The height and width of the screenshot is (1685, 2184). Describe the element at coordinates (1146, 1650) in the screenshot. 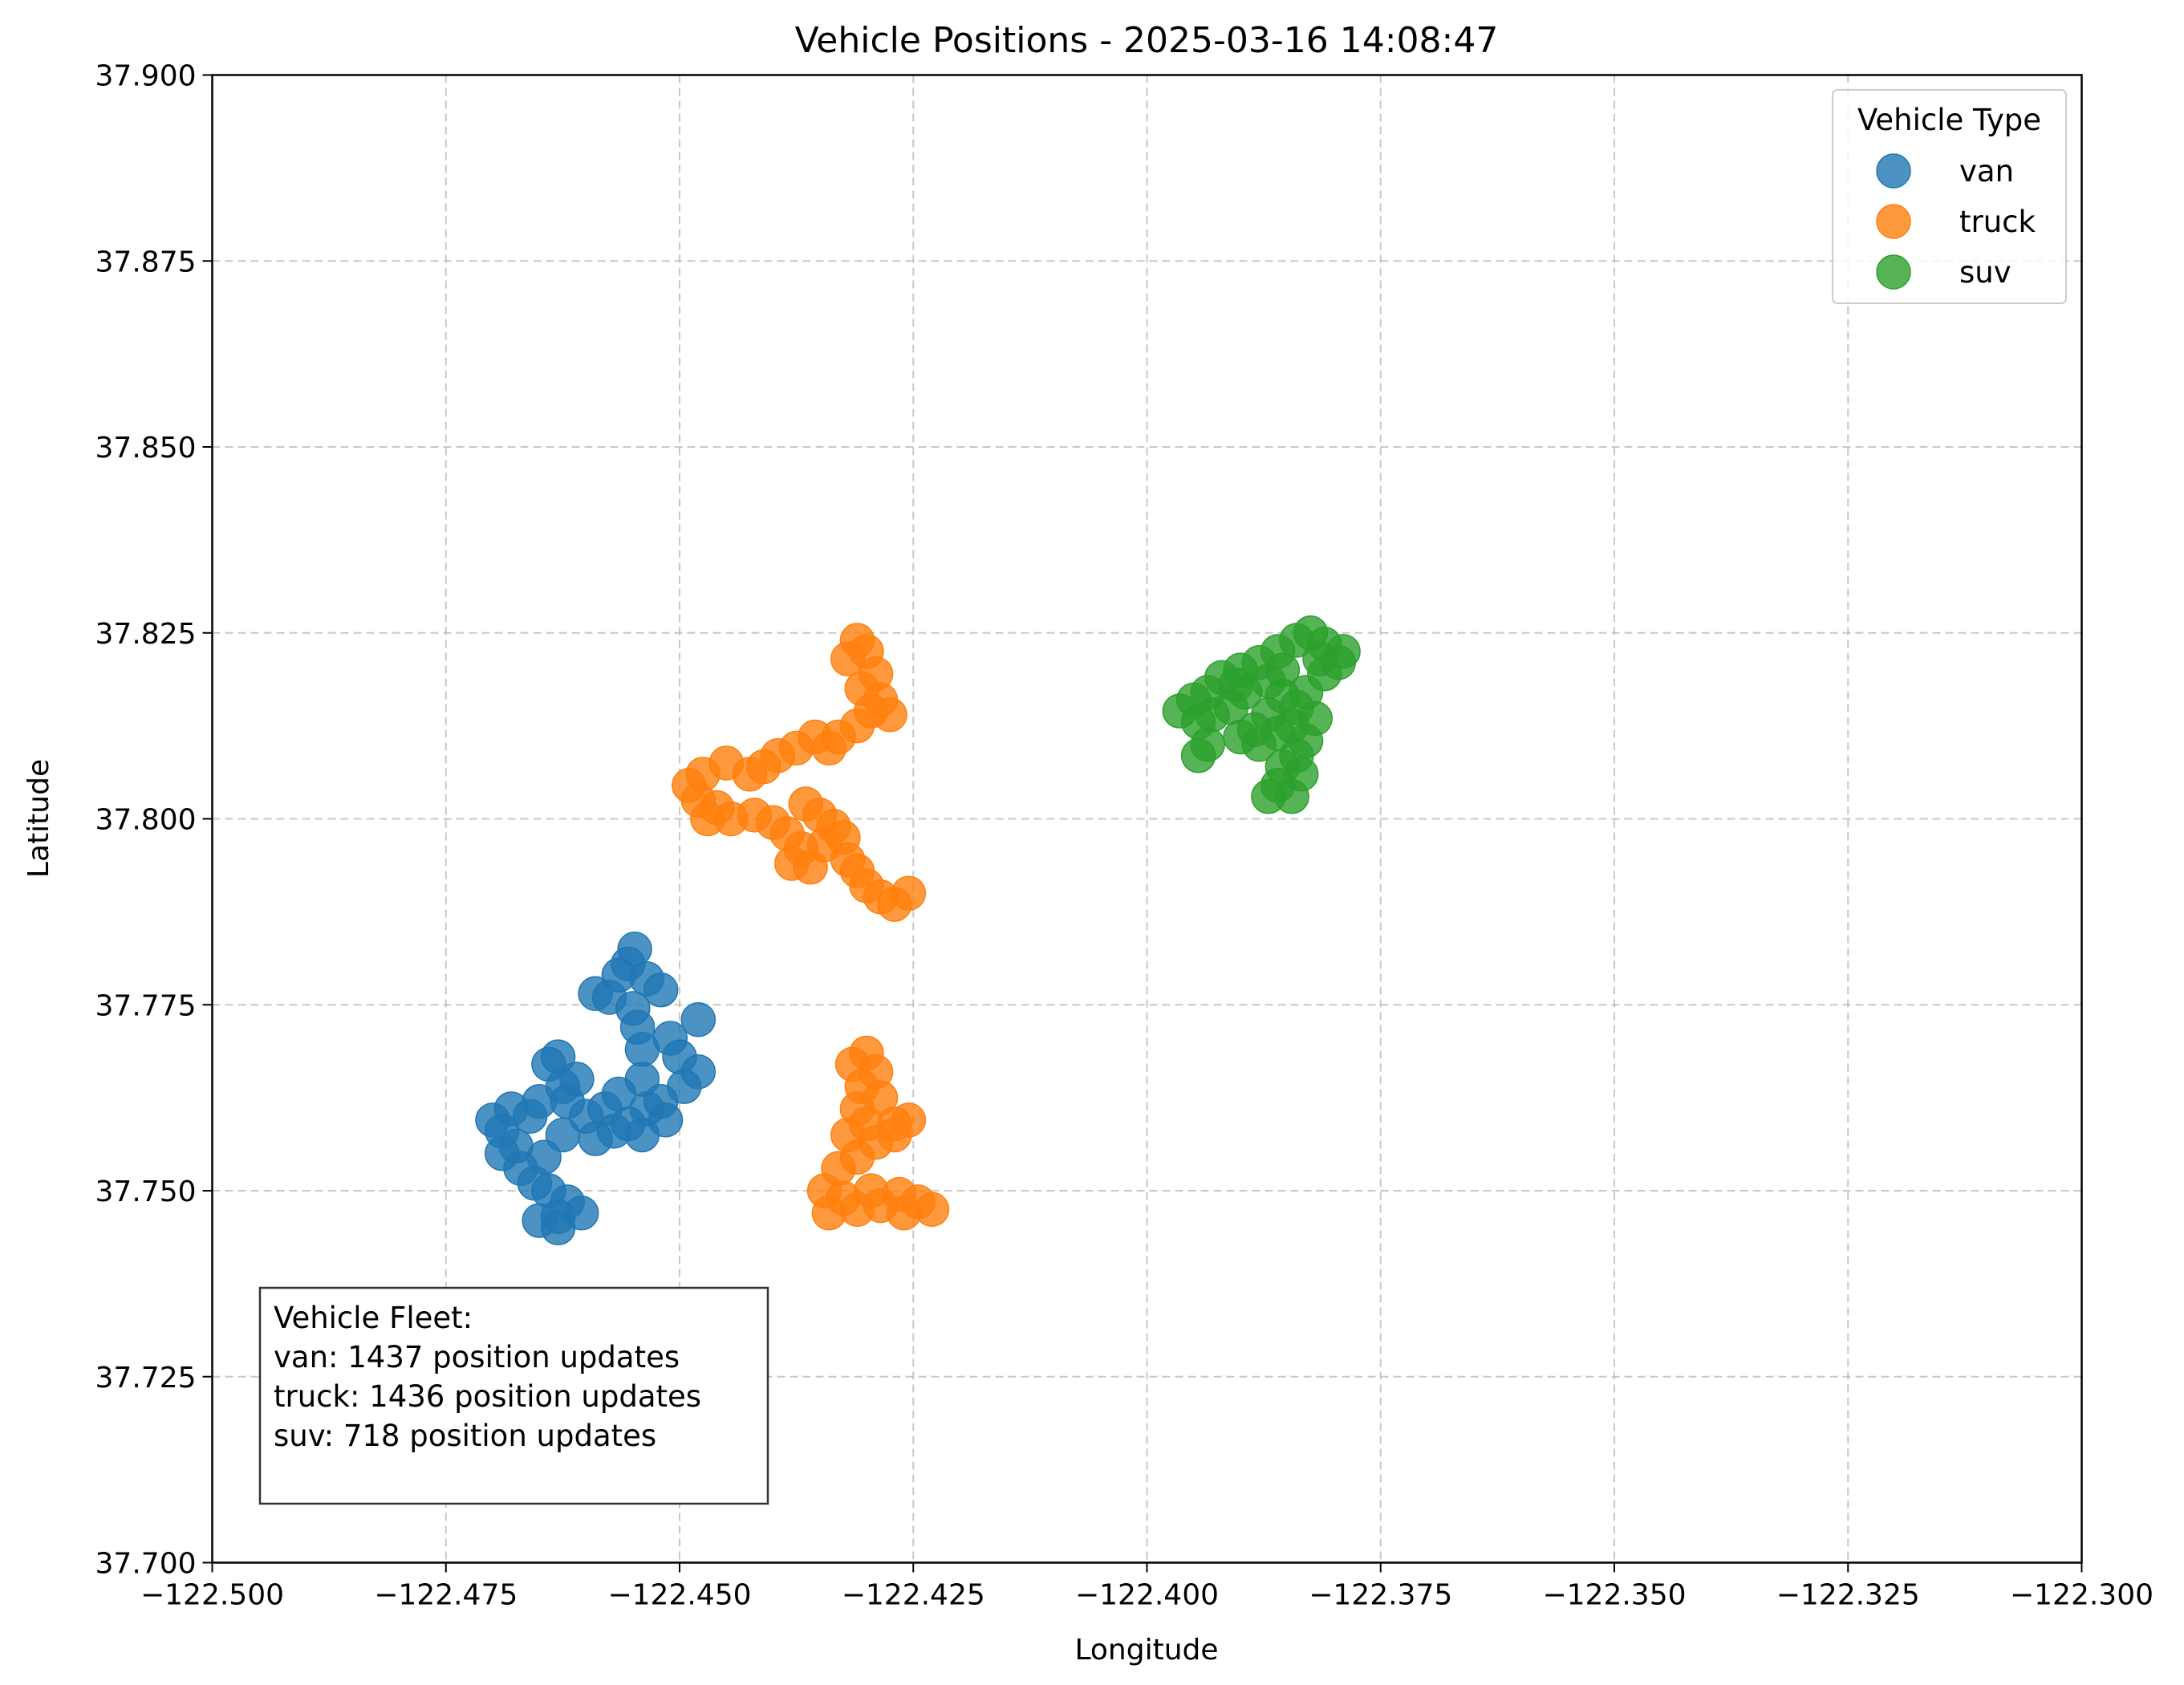

I see `x-axis-label: Longitude` at that location.